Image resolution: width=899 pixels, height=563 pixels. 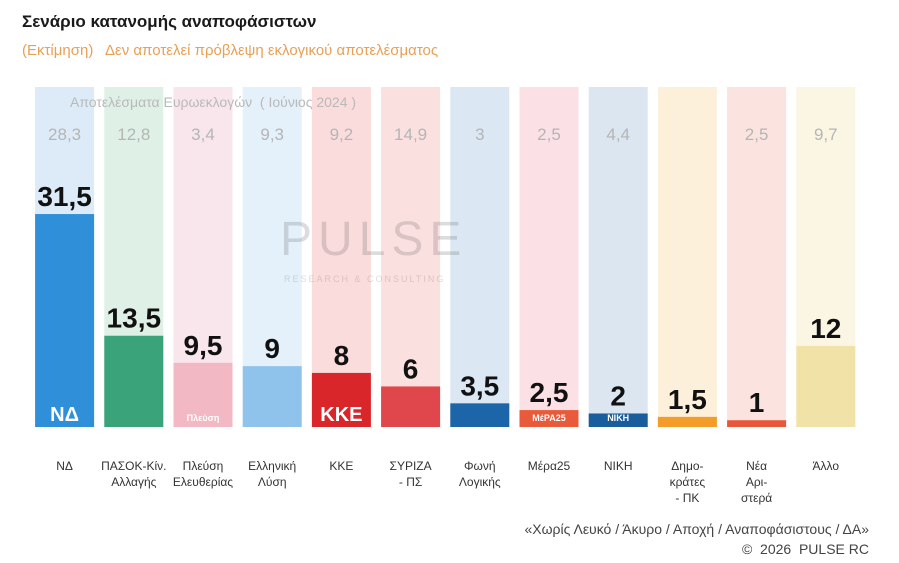 I want to click on reference-value-label: 9,3, so click(x=272, y=134).